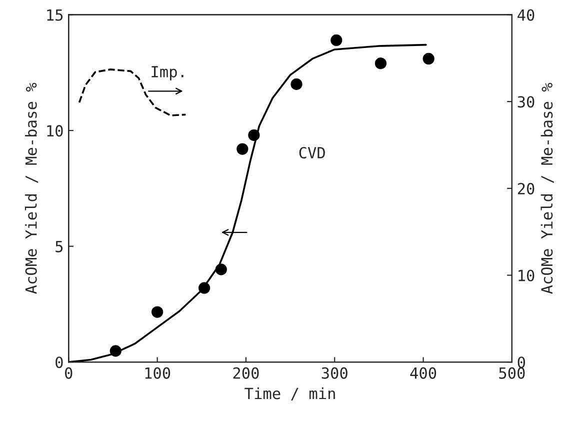 The width and height of the screenshot is (572, 421). What do you see at coordinates (547, 188) in the screenshot?
I see `y2-axis-title: AcOMe Yield / Me-base %` at bounding box center [547, 188].